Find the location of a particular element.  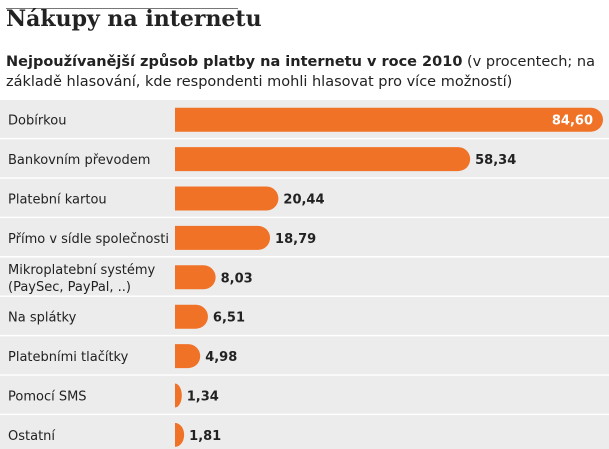

page-title: Nákupy na internetu is located at coordinates (134, 19).